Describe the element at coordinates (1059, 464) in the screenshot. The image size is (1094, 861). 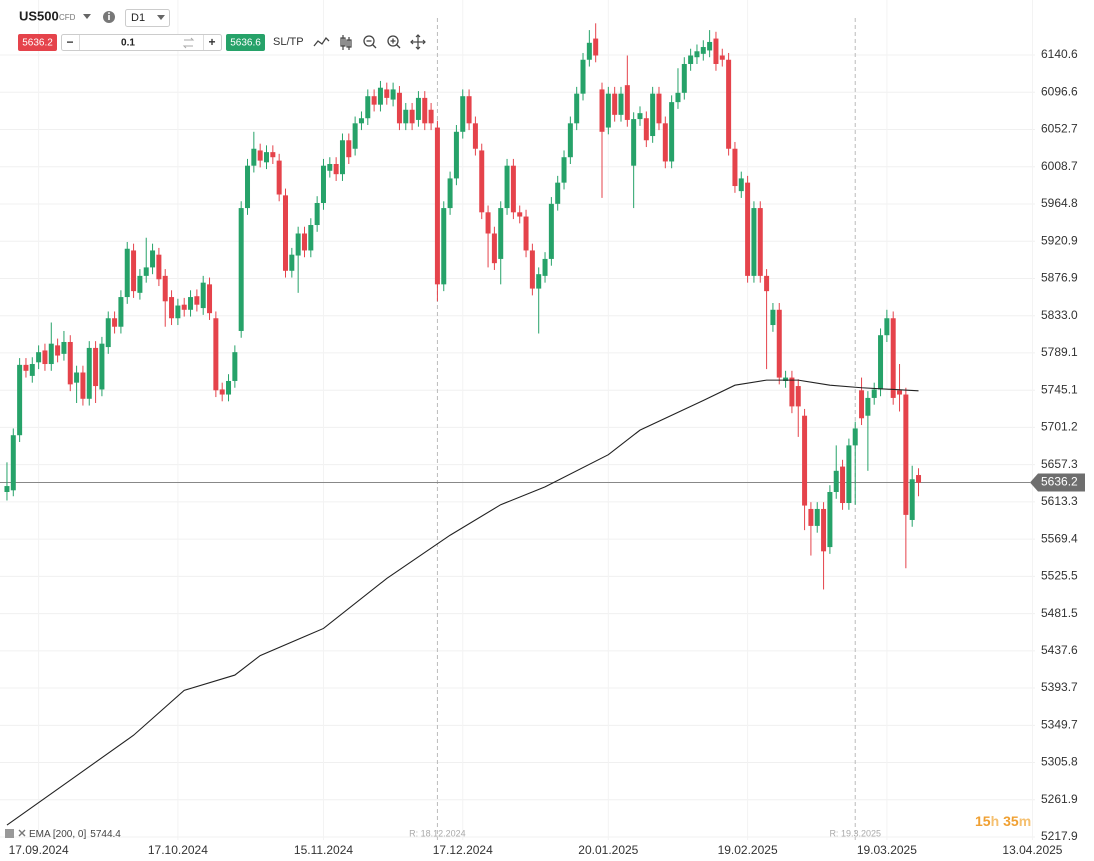
I see `y-tick-label: 5657.3` at that location.